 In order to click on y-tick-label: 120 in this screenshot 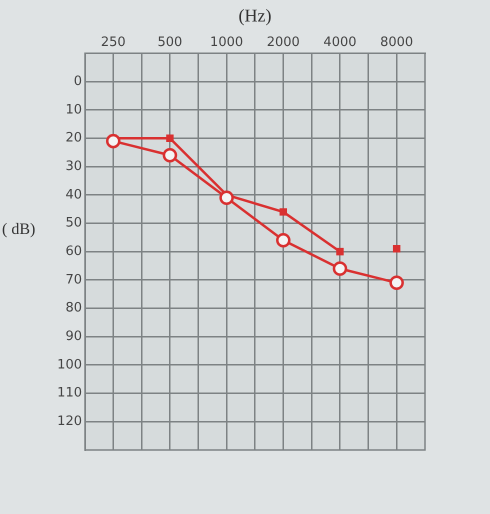, I will do `click(69, 422)`.